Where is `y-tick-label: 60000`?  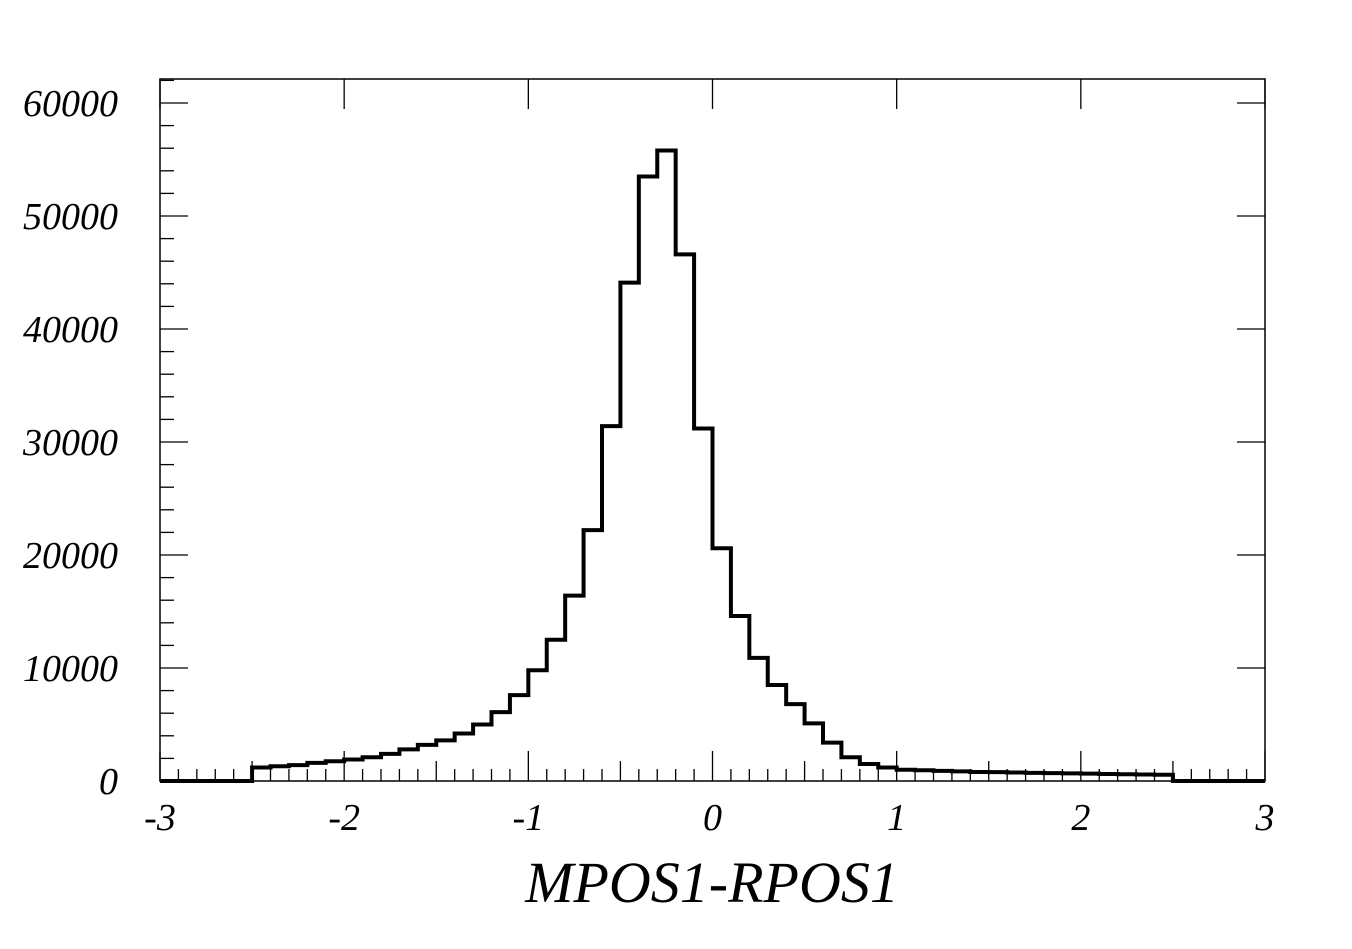 y-tick-label: 60000 is located at coordinates (70, 104).